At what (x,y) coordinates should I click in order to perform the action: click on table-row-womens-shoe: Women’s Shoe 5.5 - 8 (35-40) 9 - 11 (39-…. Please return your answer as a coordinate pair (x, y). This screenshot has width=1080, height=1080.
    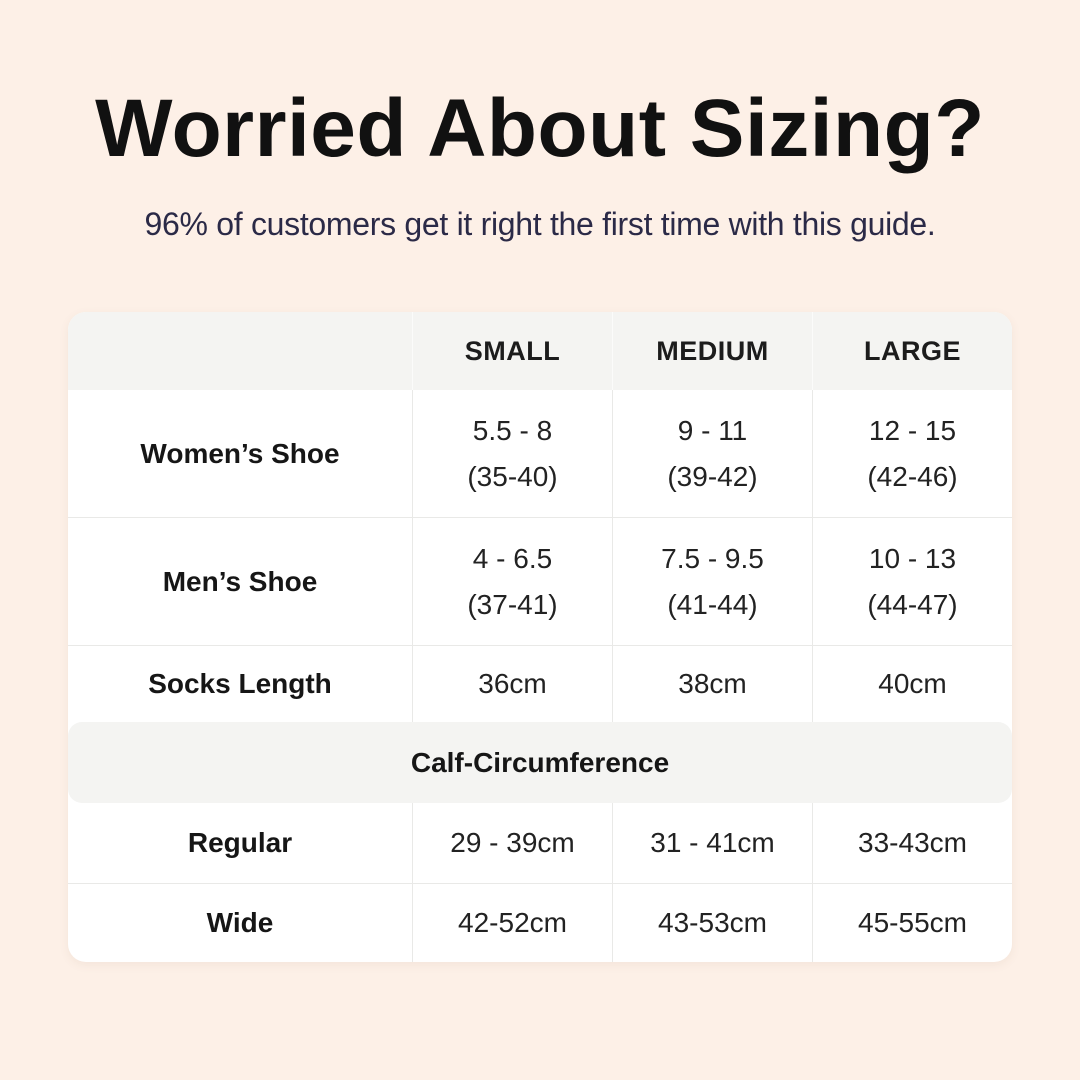
    Looking at the image, I should click on (540, 453).